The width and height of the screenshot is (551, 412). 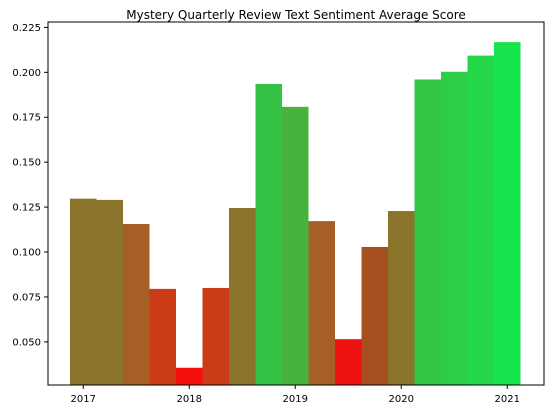 I want to click on y-tick-label: 0.075, so click(x=26, y=297).